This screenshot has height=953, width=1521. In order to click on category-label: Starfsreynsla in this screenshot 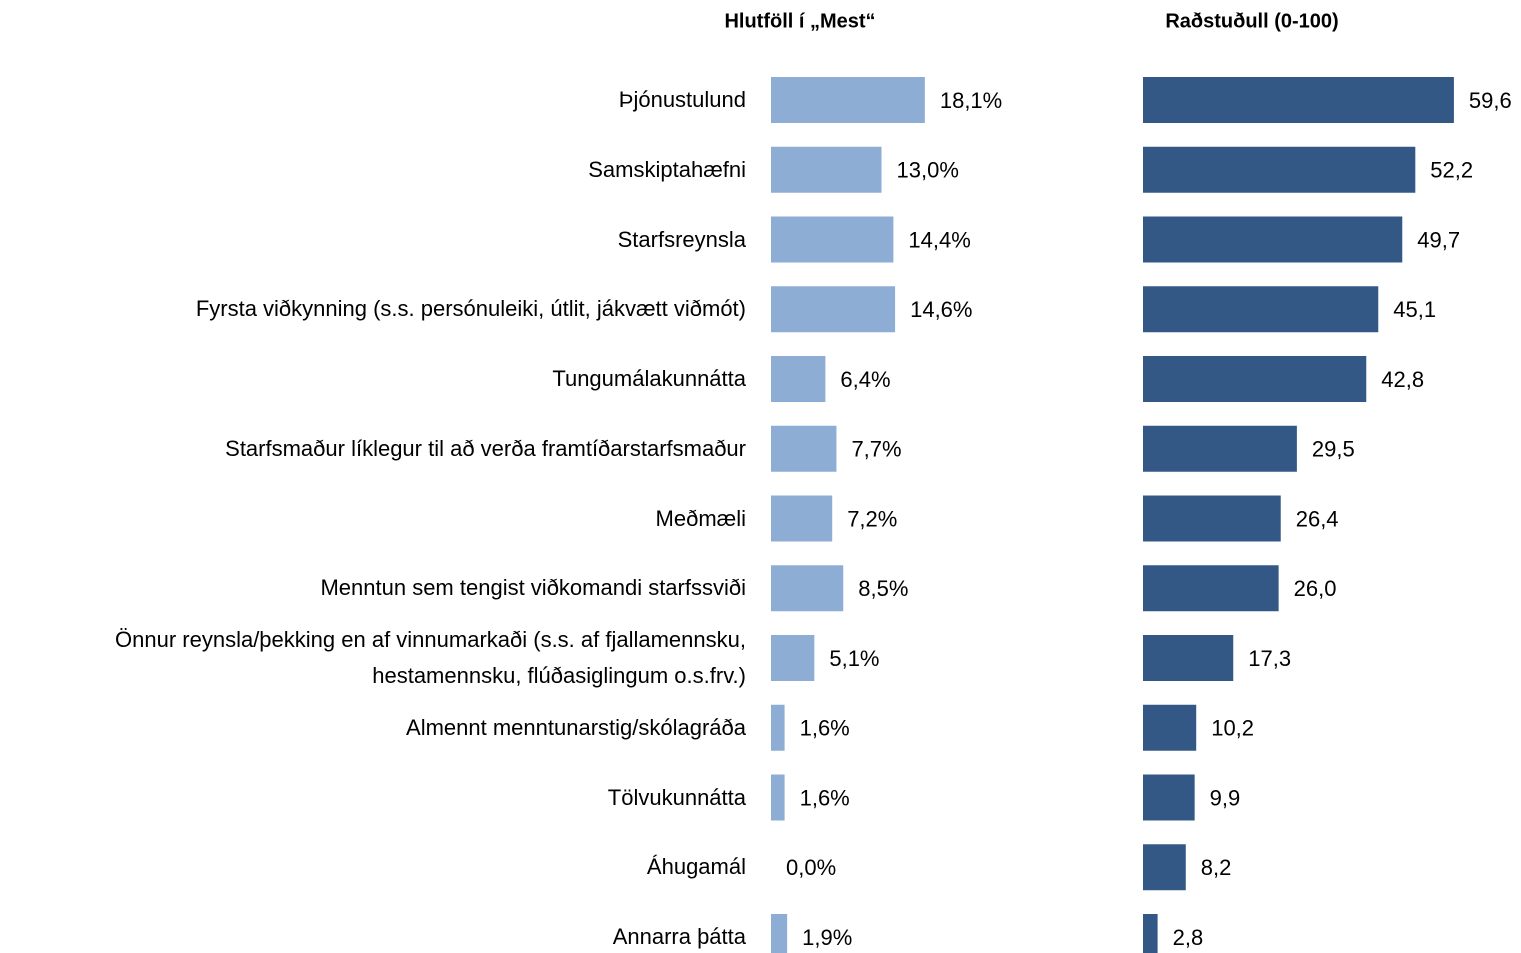, I will do `click(681, 239)`.